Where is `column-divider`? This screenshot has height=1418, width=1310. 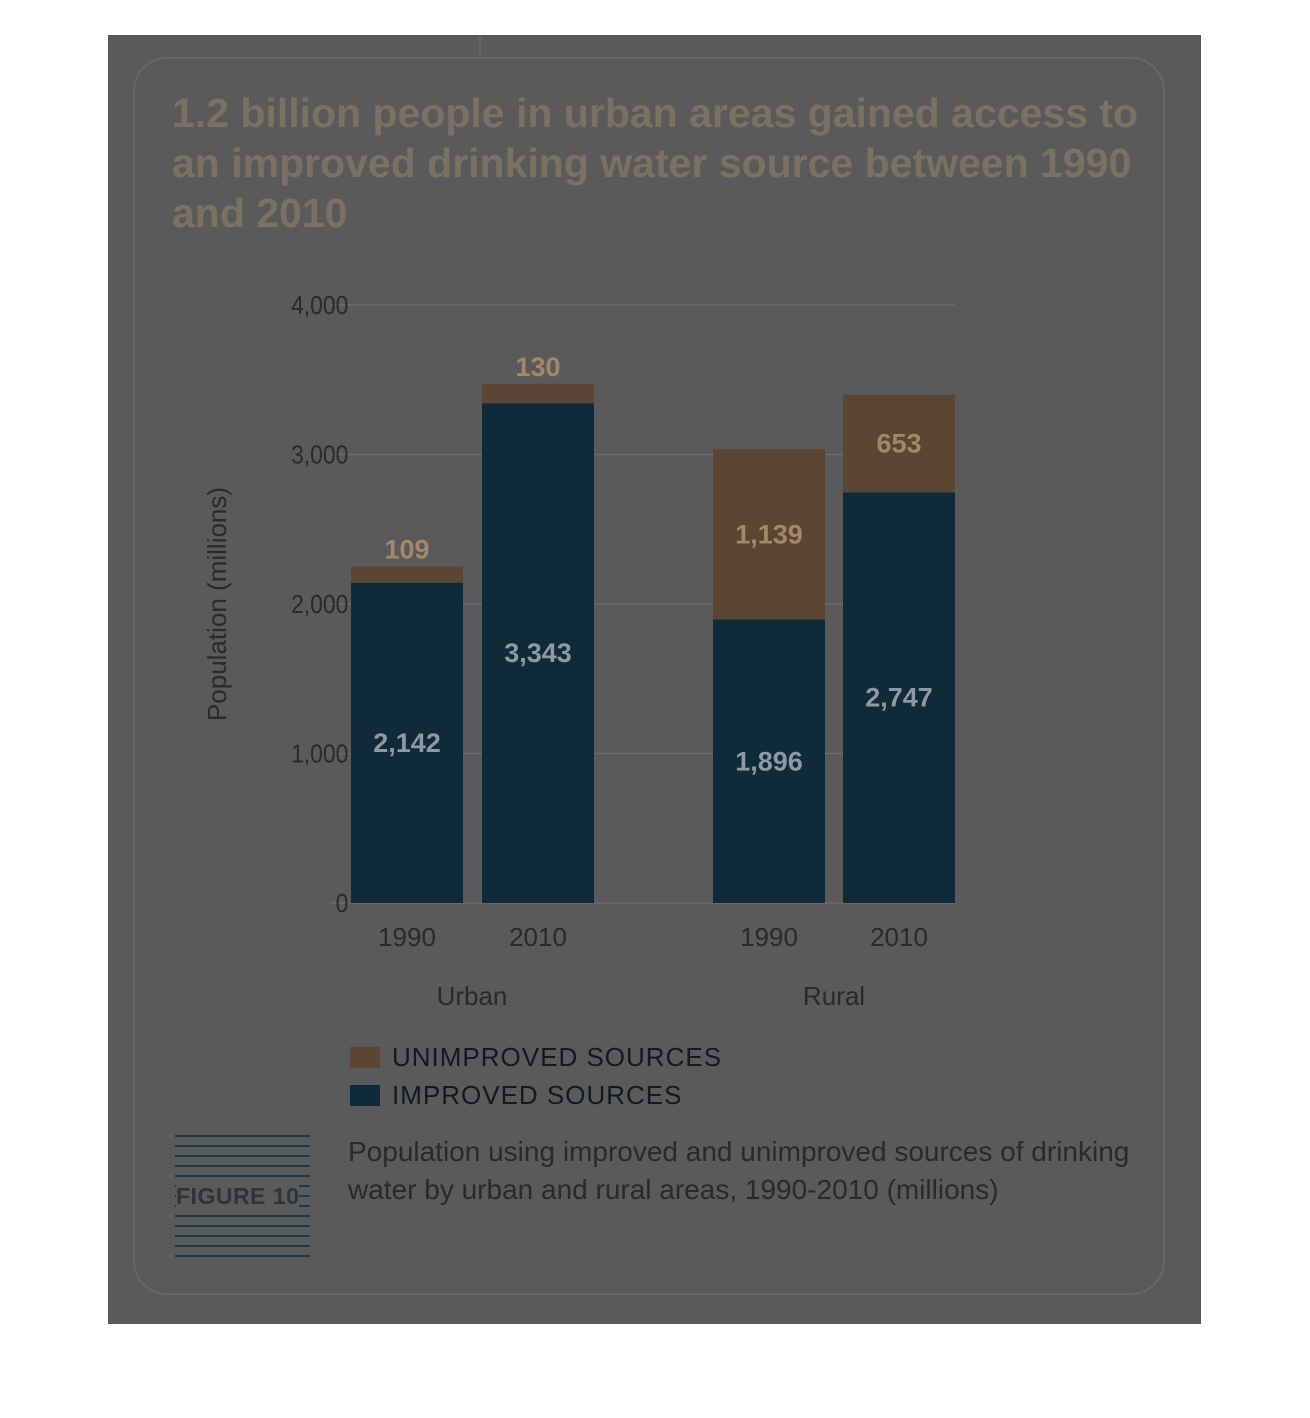 column-divider is located at coordinates (480, 45).